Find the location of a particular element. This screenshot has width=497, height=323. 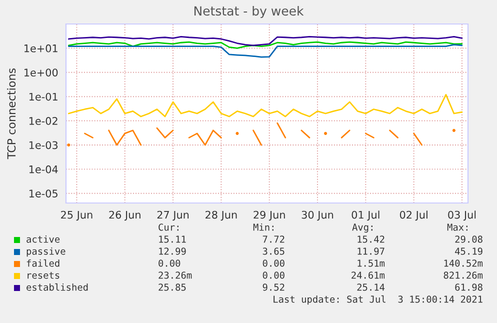

y-tick-label: 1e-03 is located at coordinates (43, 145).